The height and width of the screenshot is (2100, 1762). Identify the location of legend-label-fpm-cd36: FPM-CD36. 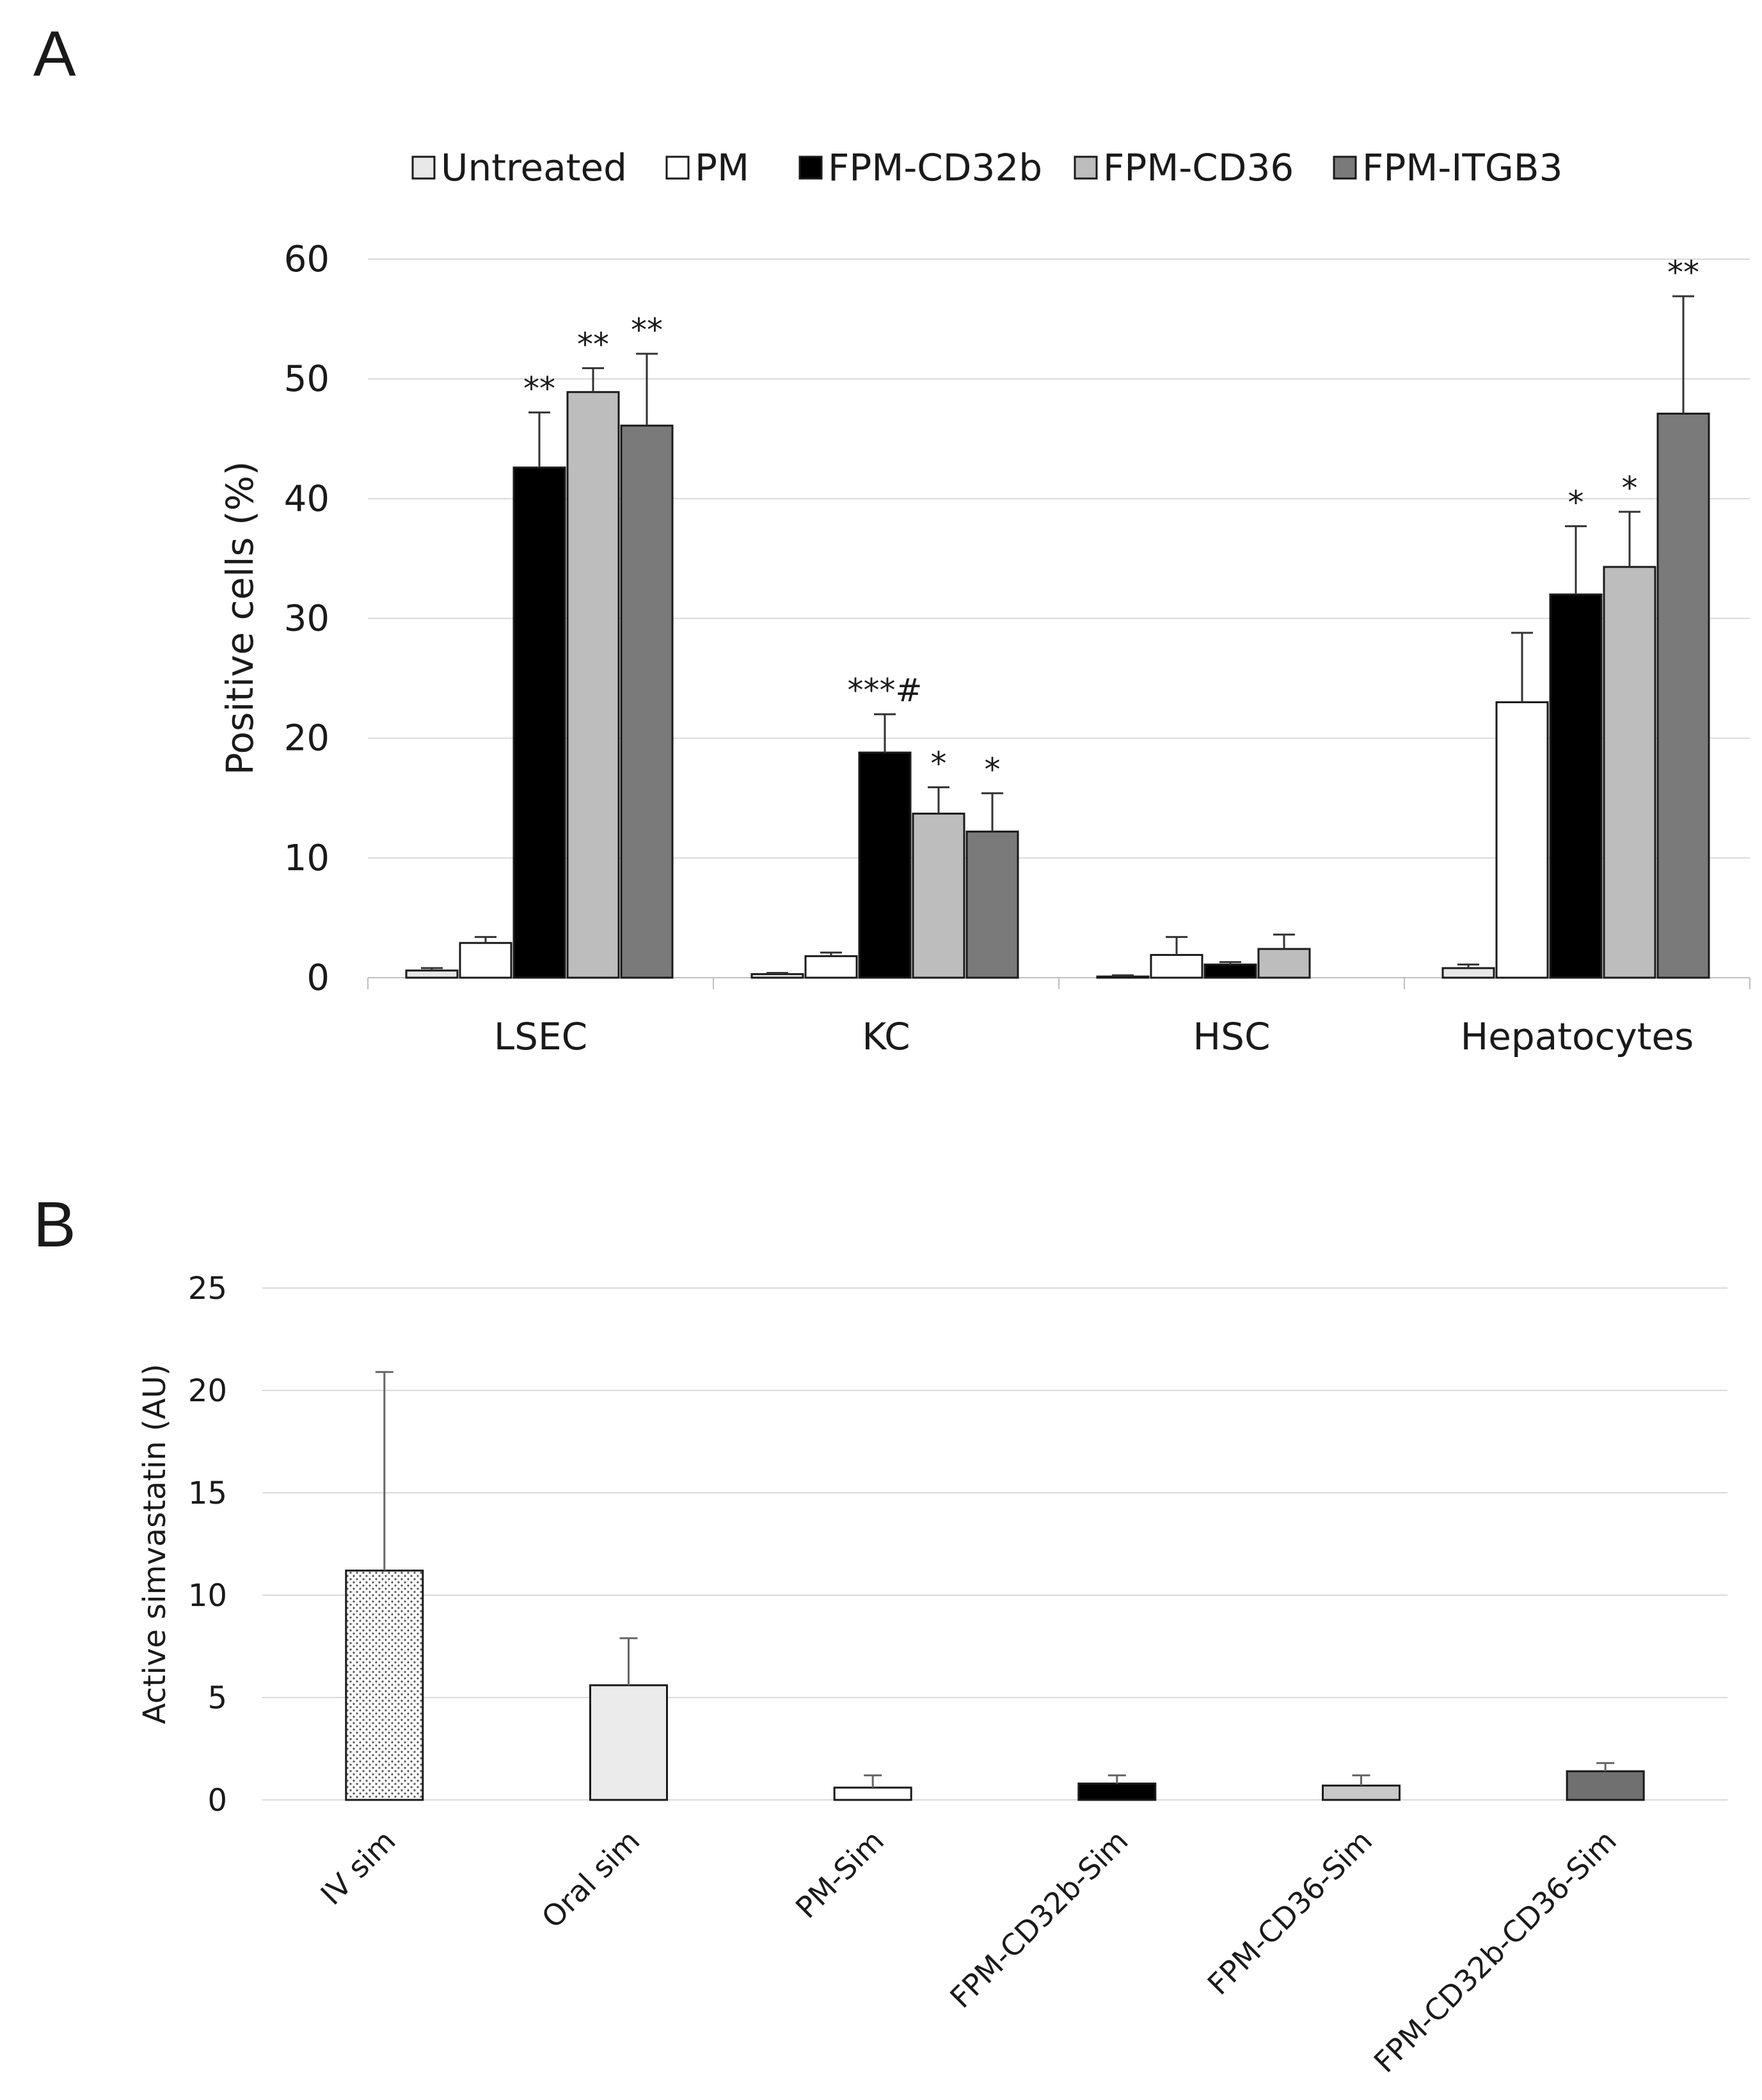
(1198, 168).